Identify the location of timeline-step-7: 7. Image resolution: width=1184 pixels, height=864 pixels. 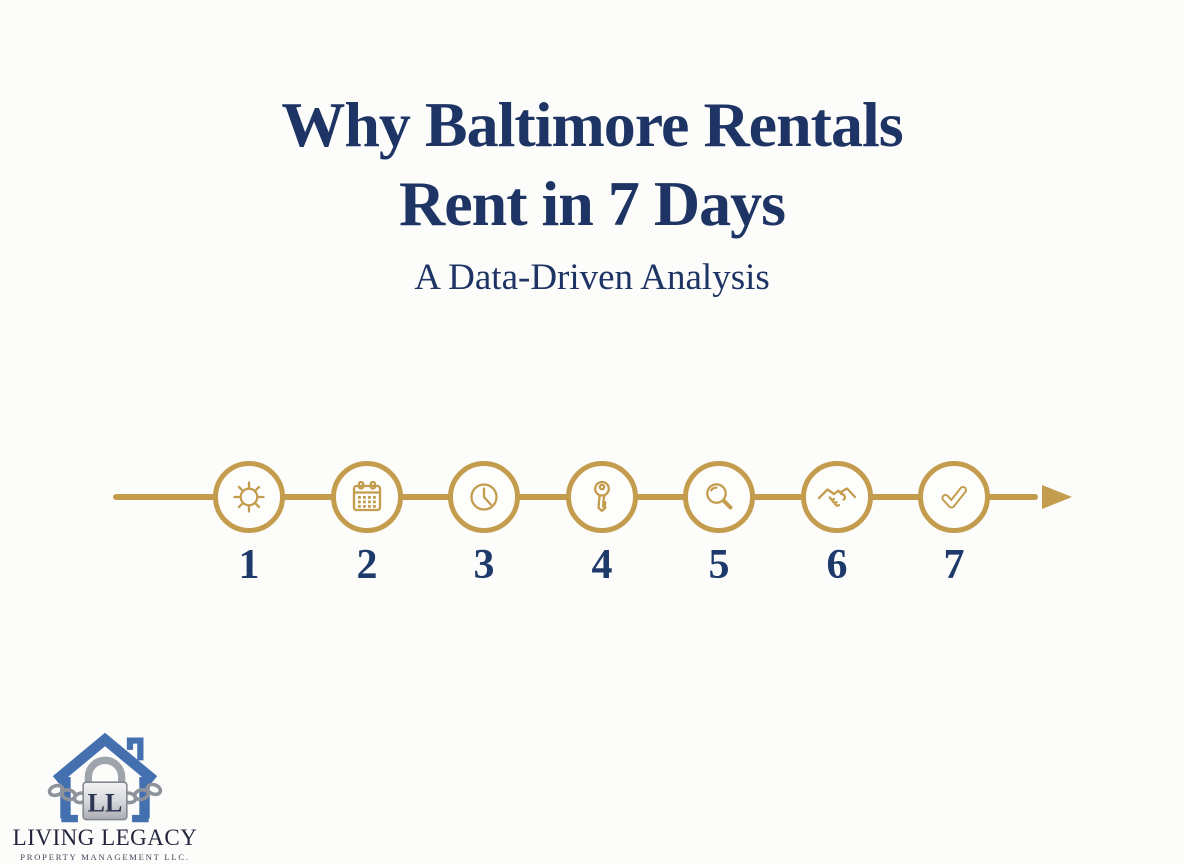
(954, 523).